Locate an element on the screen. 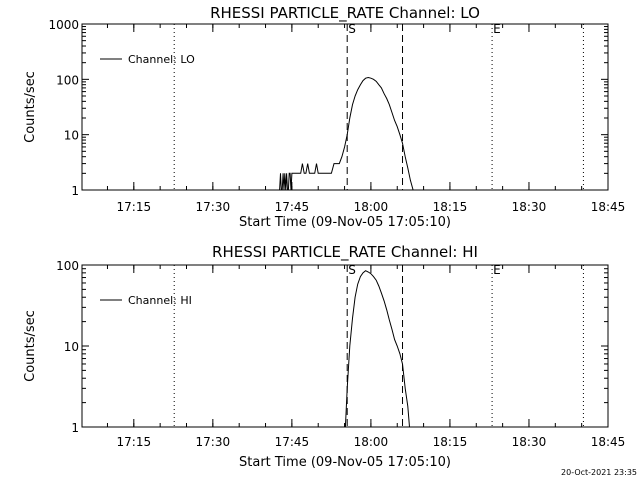  legend-entry: Channel: LO is located at coordinates (161, 59).